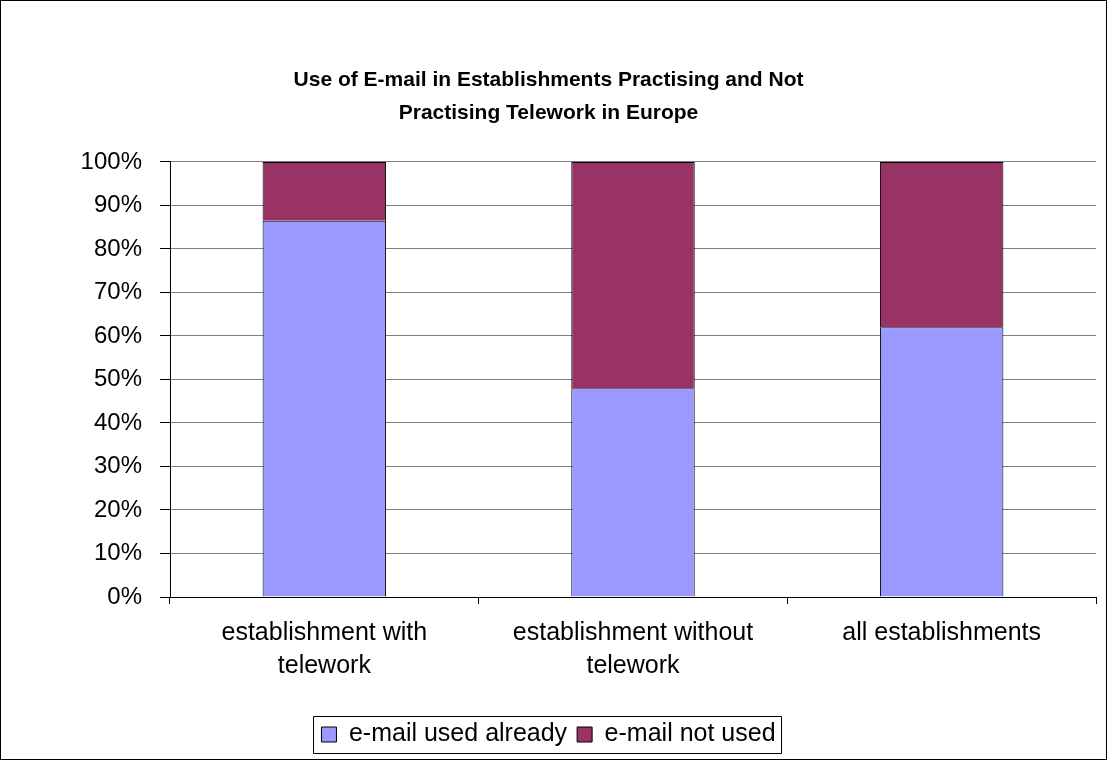  Describe the element at coordinates (117, 334) in the screenshot. I see `y-tick-label: 60%` at that location.